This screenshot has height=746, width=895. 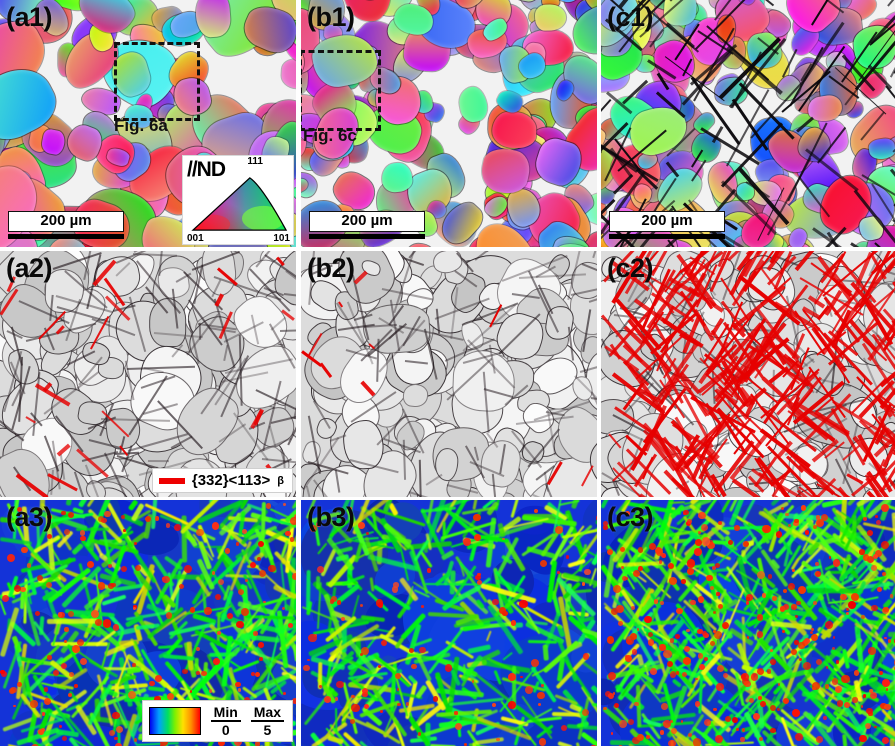 I want to click on panel-b3-image, so click(x=449, y=623).